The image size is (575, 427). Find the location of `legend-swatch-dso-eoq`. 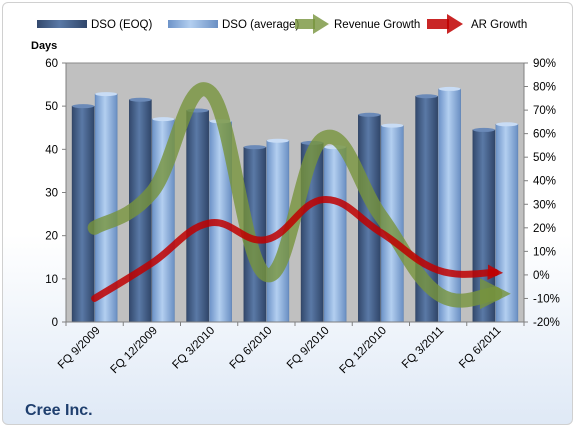

legend-swatch-dso-eoq is located at coordinates (62, 24).